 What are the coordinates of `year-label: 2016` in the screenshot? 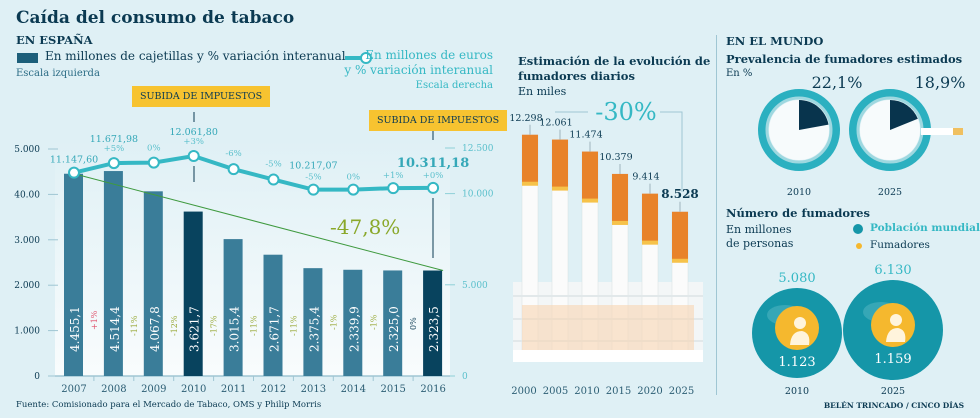 It's located at (432, 389).